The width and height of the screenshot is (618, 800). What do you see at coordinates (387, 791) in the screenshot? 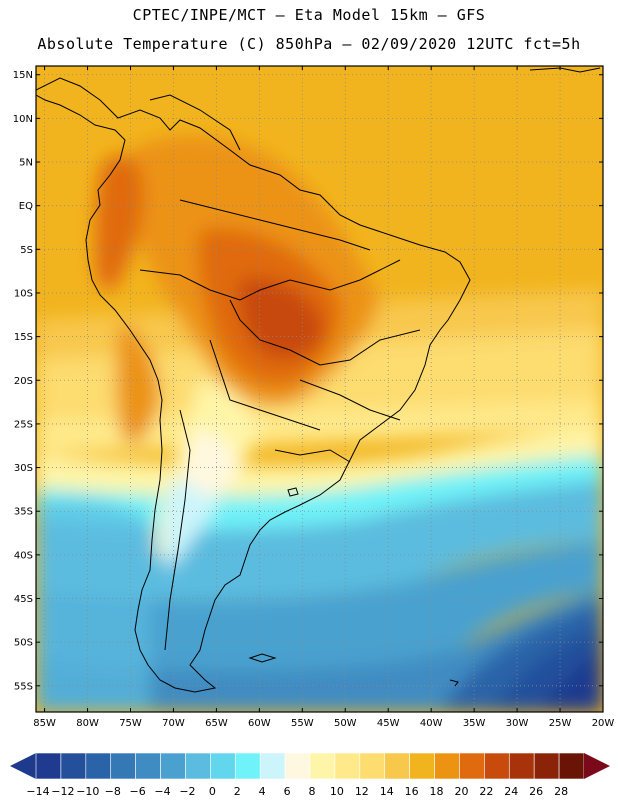
I see `colorbar-label: 14` at bounding box center [387, 791].